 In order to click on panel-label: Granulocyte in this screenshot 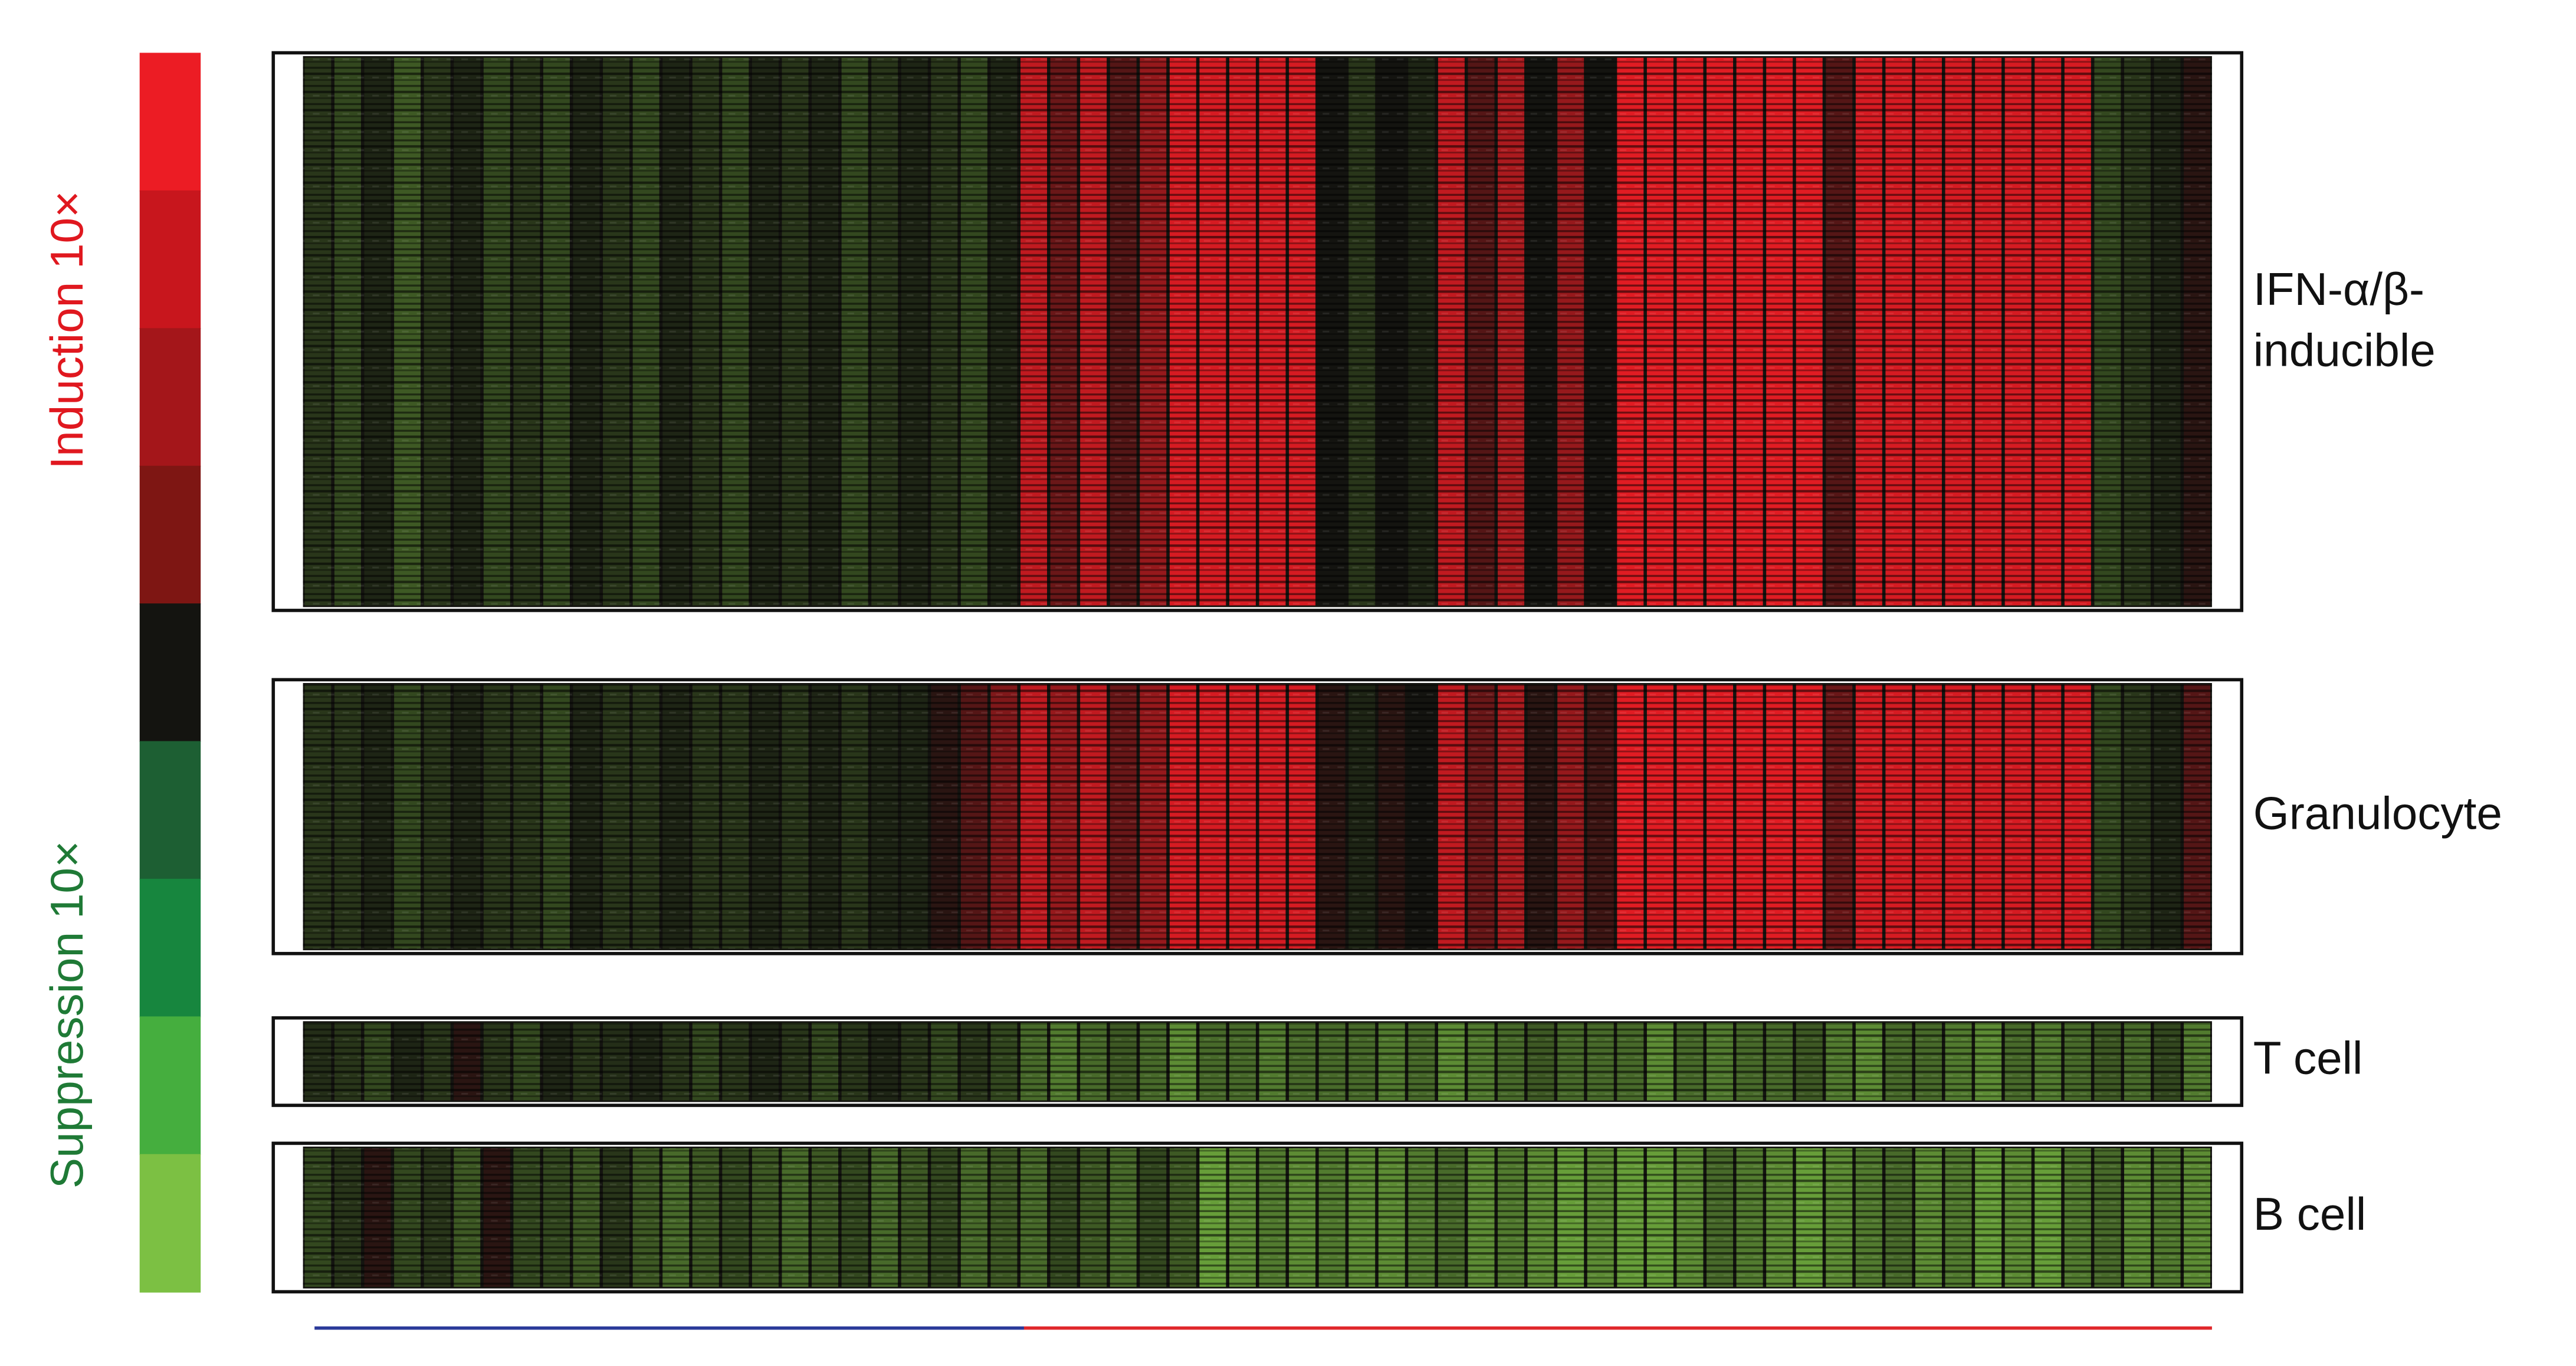, I will do `click(2377, 813)`.